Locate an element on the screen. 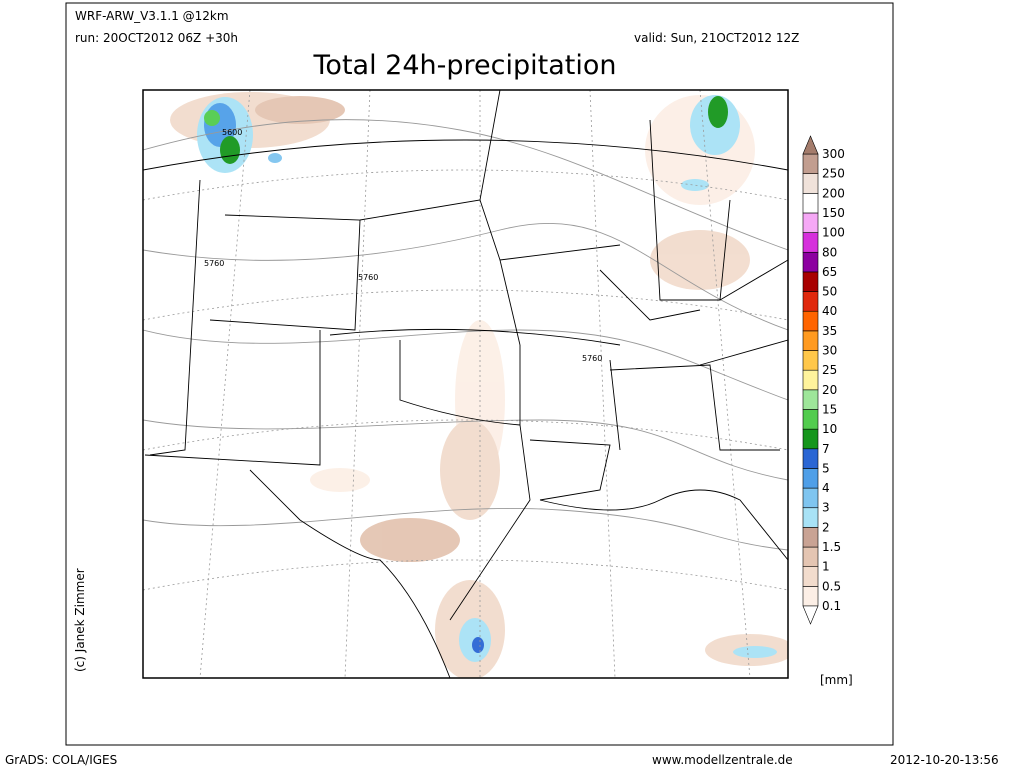  colorbar-label: 0.5 is located at coordinates (831, 586).